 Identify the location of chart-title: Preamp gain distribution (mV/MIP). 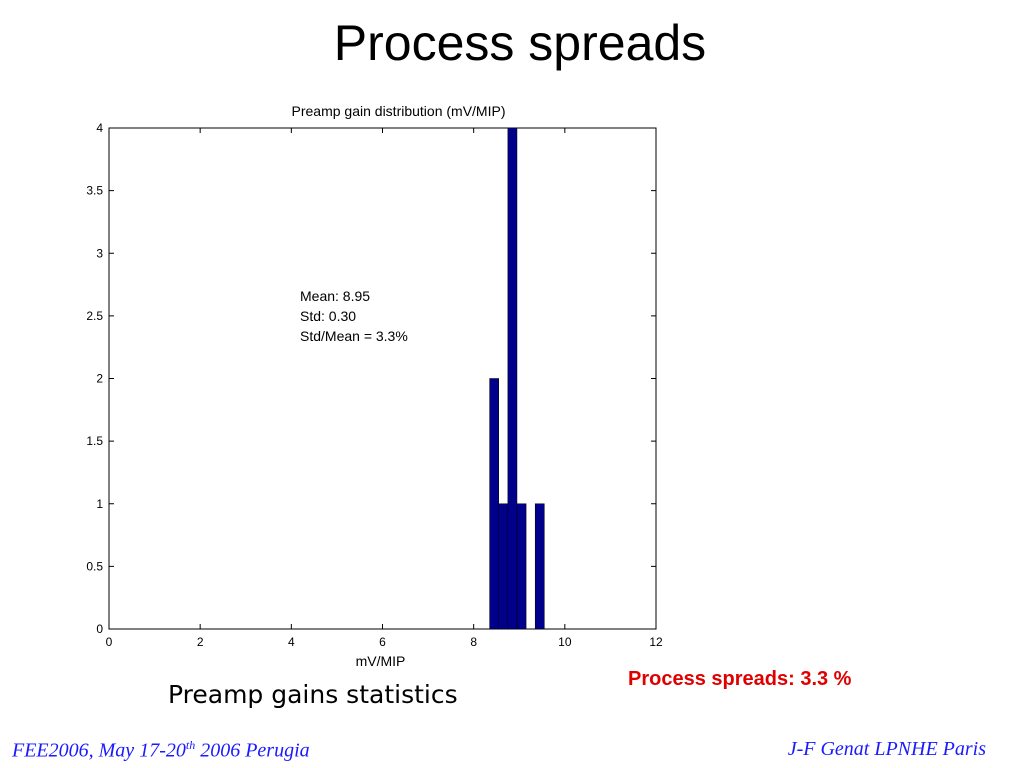
(399, 111).